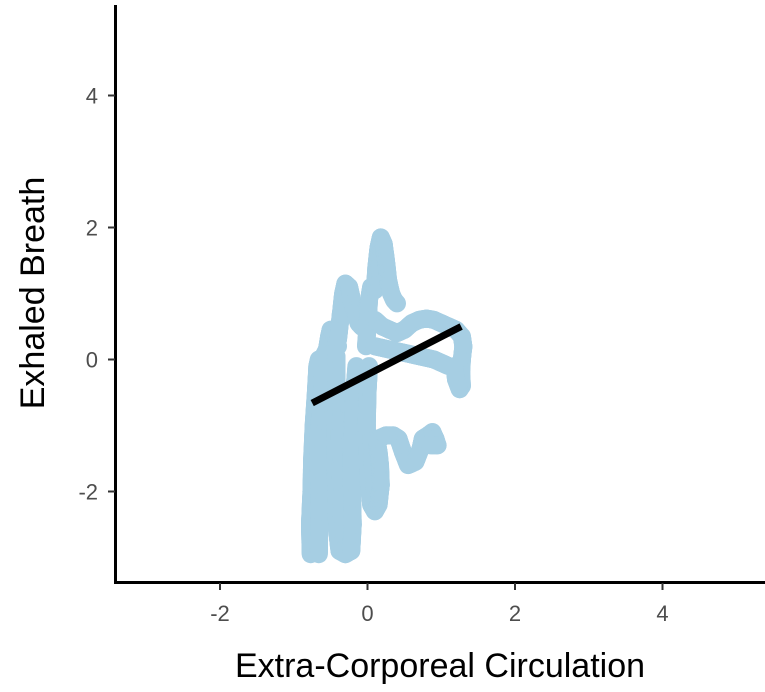 The width and height of the screenshot is (765, 692). Describe the element at coordinates (33, 293) in the screenshot. I see `y-axis-title: Exhaled Breath` at that location.